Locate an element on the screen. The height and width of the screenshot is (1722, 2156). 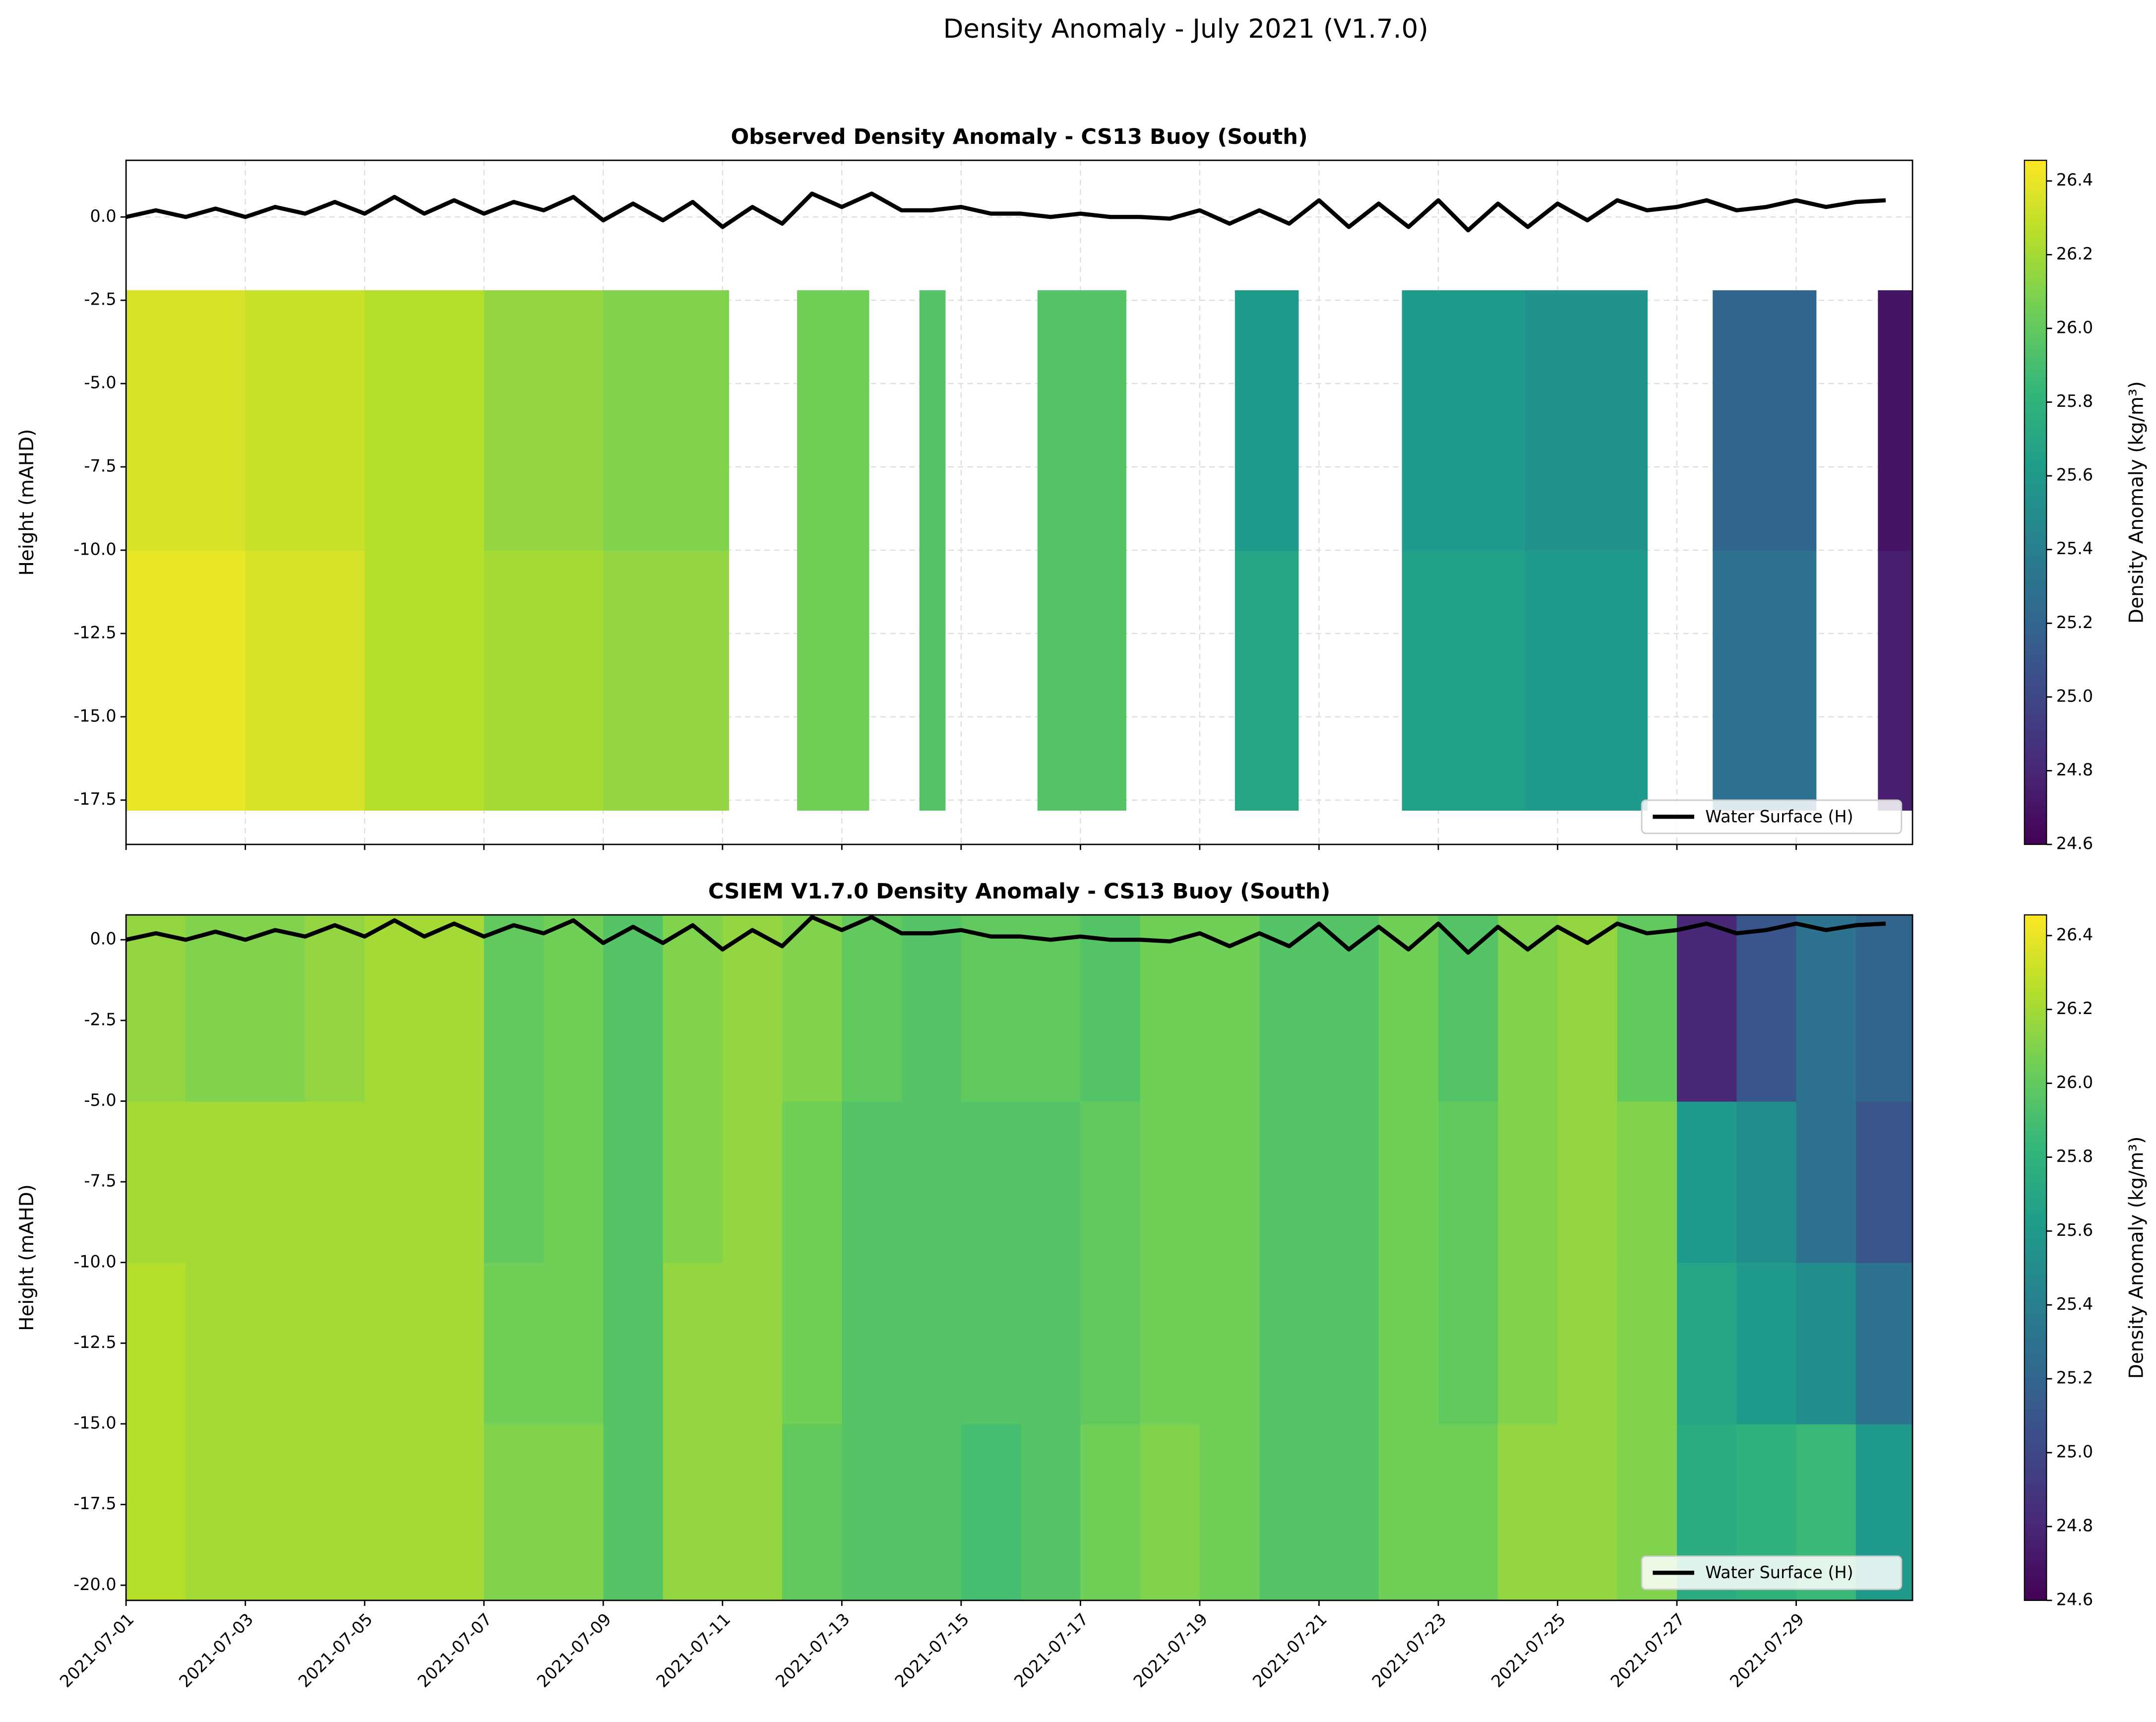
x-tick-label: 2021-07-15 is located at coordinates (932, 1650).